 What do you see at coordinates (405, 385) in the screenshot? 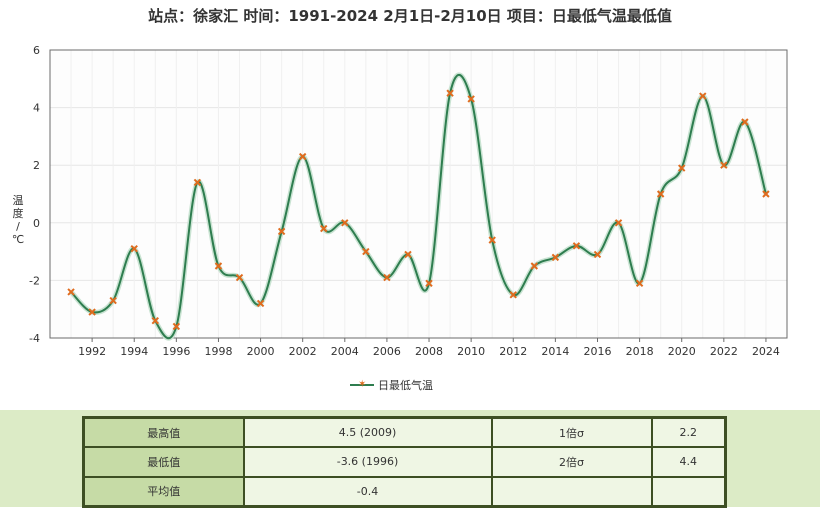
I see `legend-label: 日最低气温` at bounding box center [405, 385].